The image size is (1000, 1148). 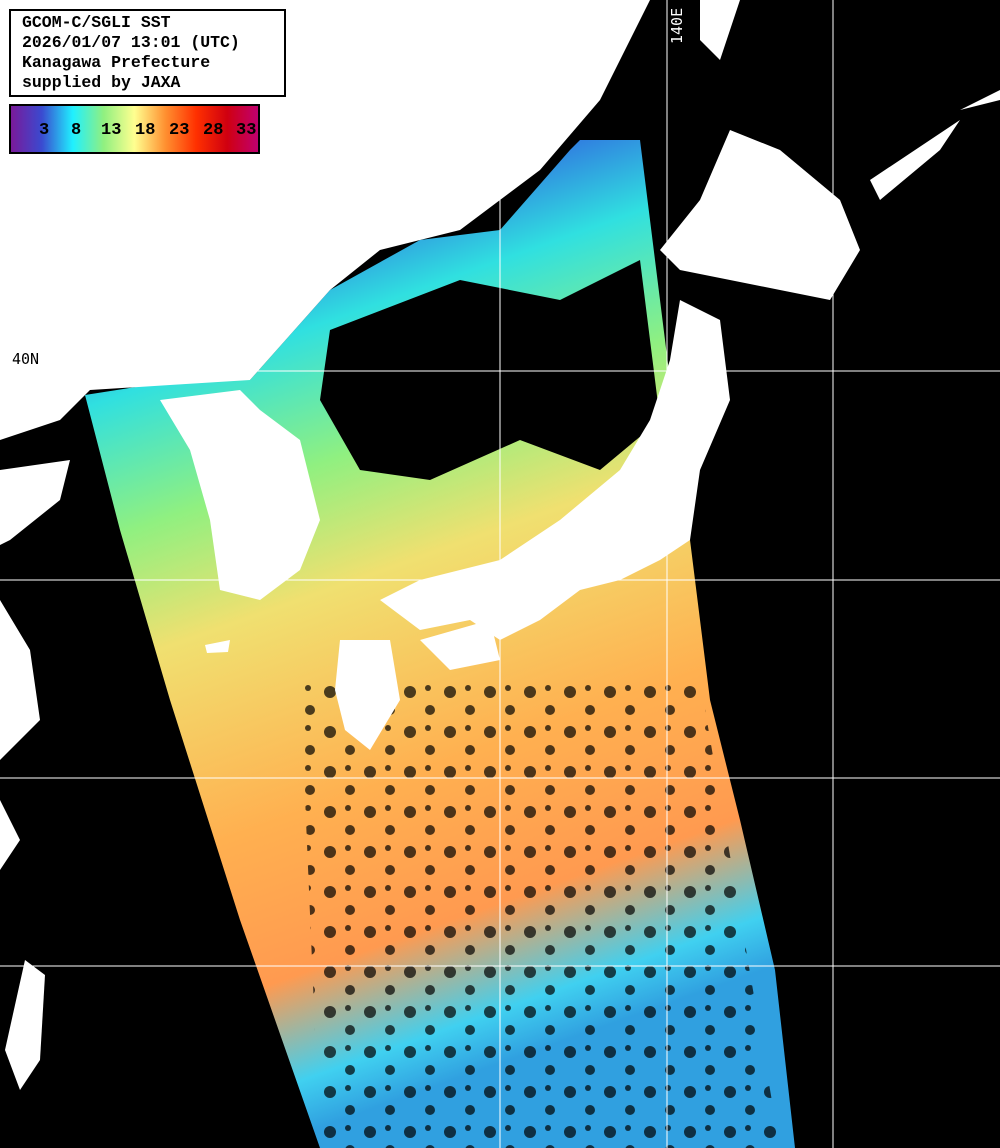 I want to click on product-title: GCOM-C/SGLI SST, so click(x=96, y=22).